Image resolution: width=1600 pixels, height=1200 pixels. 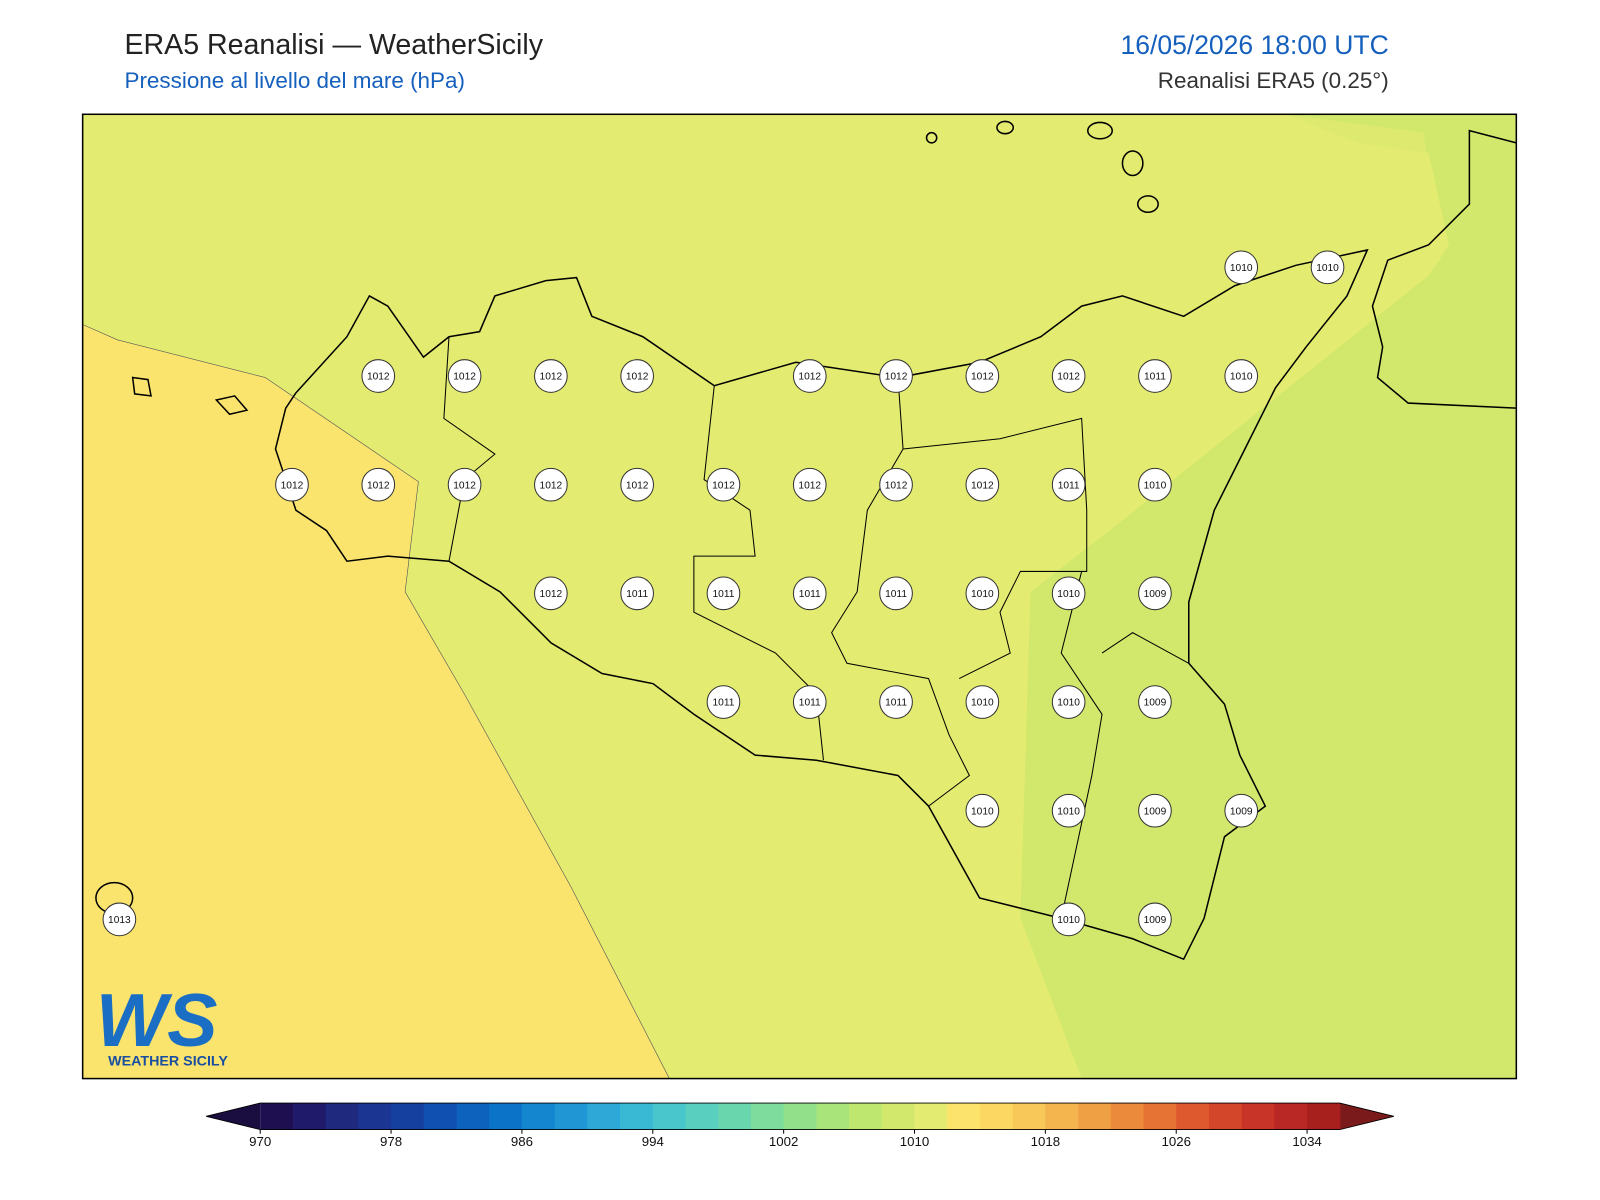 I want to click on datetime: 16/05/2026 18:00 UTC, so click(x=1254, y=45).